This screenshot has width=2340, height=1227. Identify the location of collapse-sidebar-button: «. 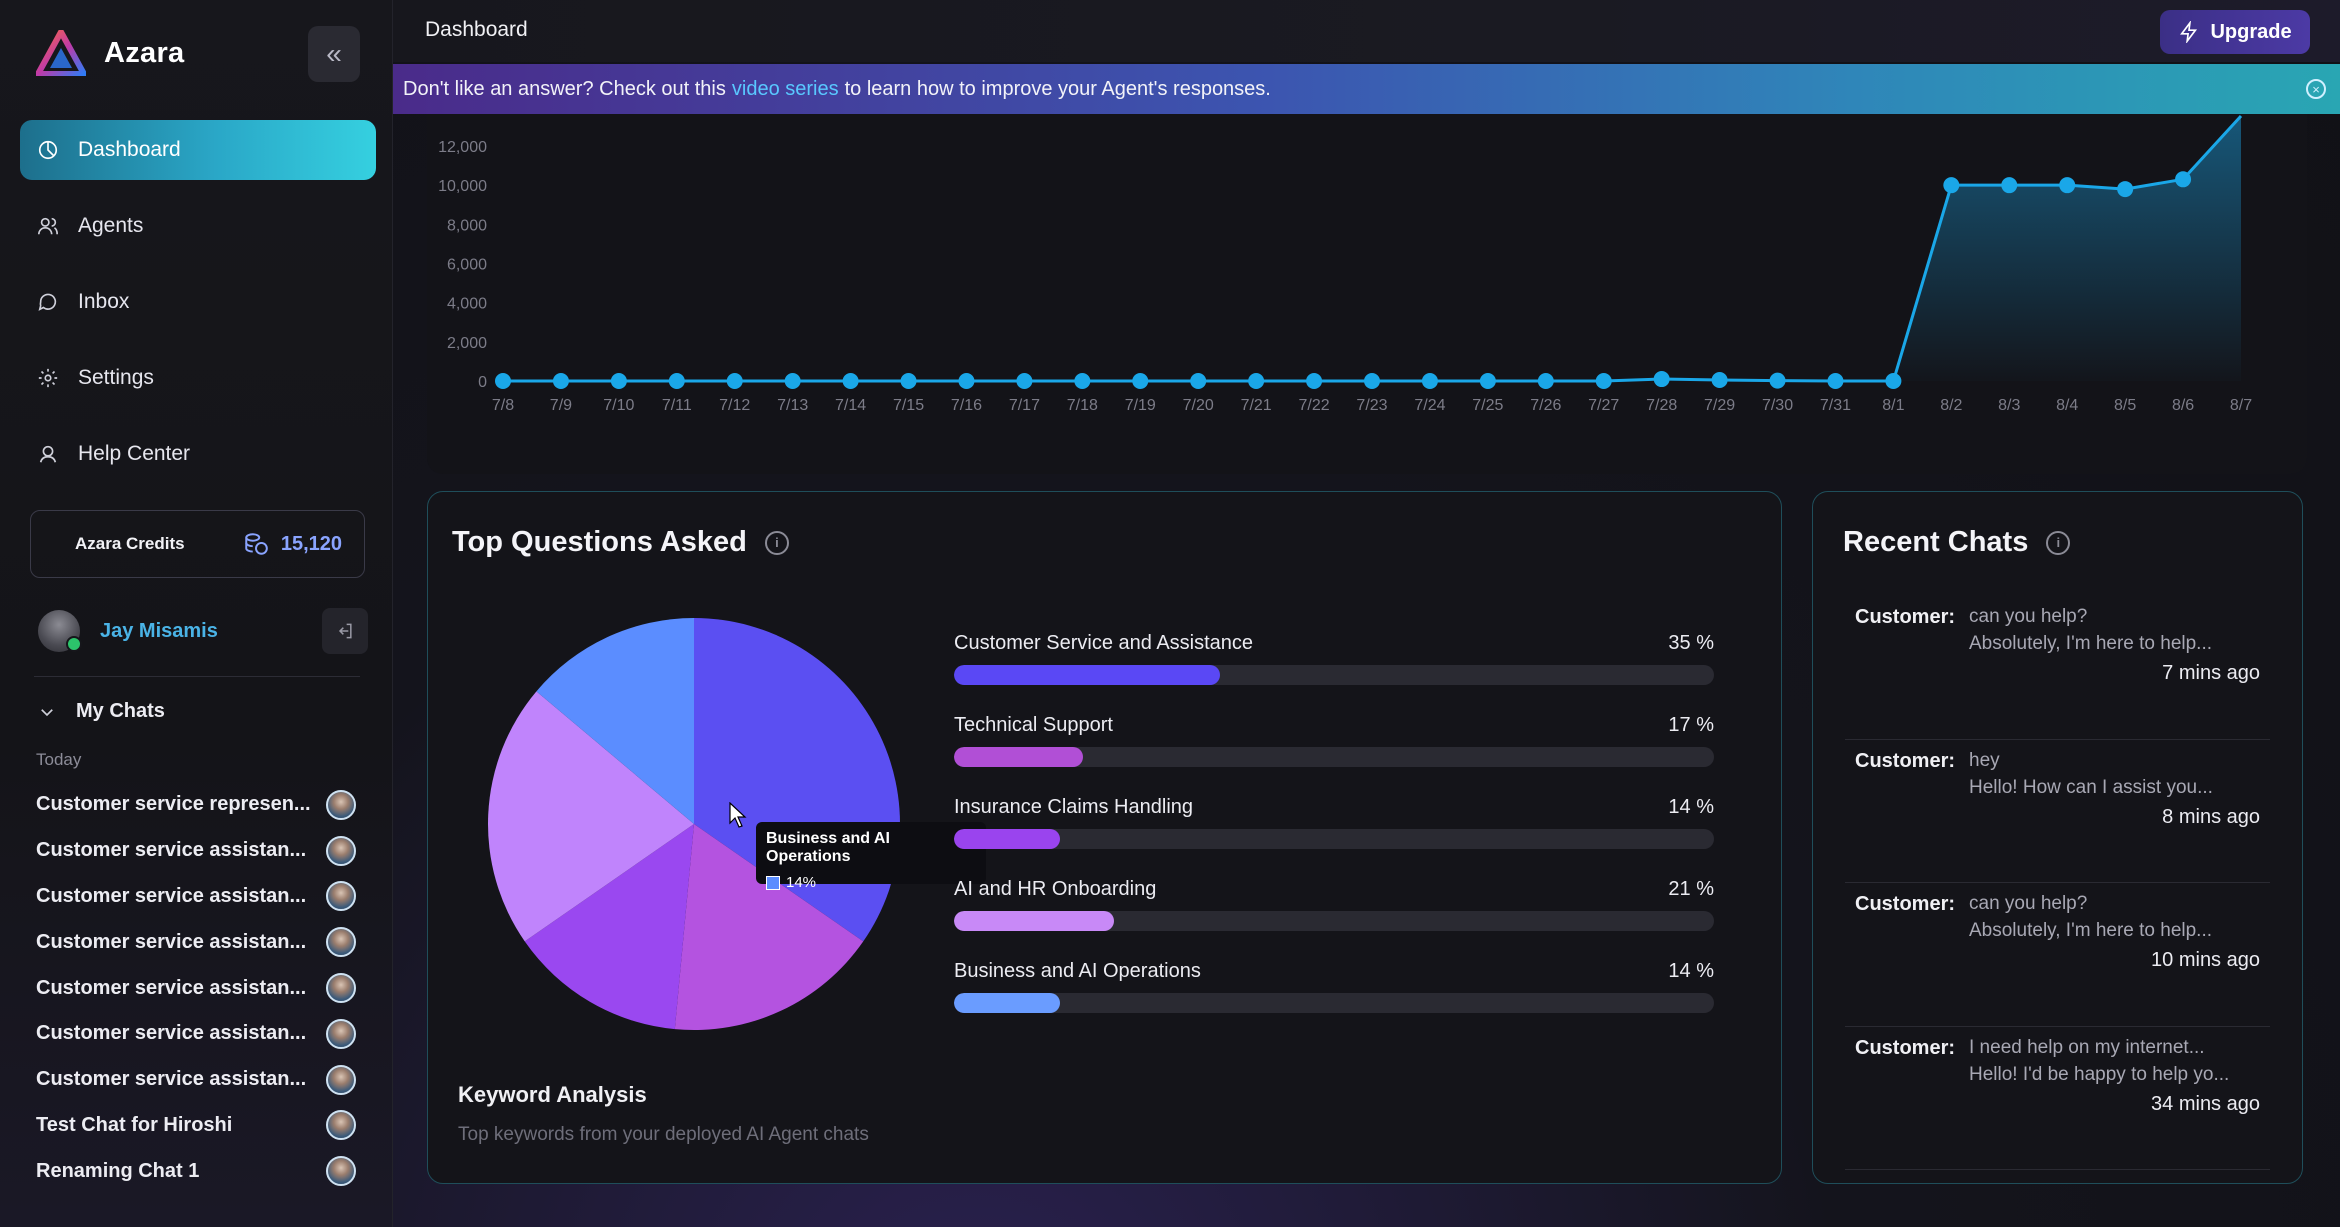
(334, 54).